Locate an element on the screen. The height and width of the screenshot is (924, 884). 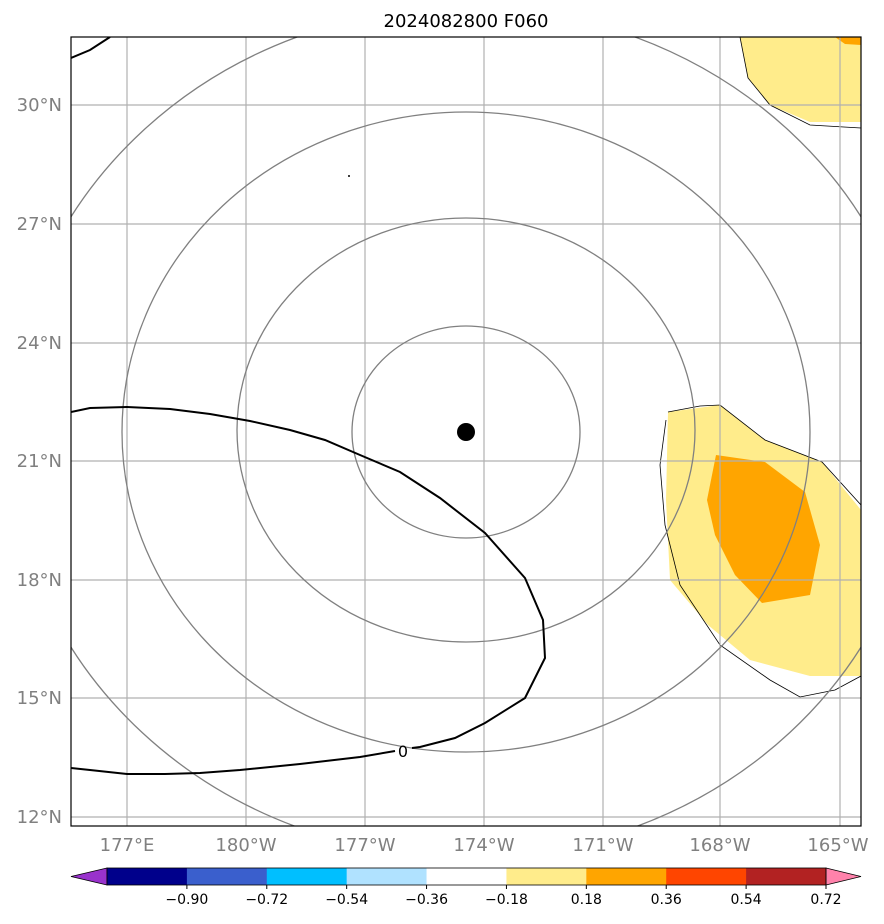
lat-label: 18°N is located at coordinates (39, 580).